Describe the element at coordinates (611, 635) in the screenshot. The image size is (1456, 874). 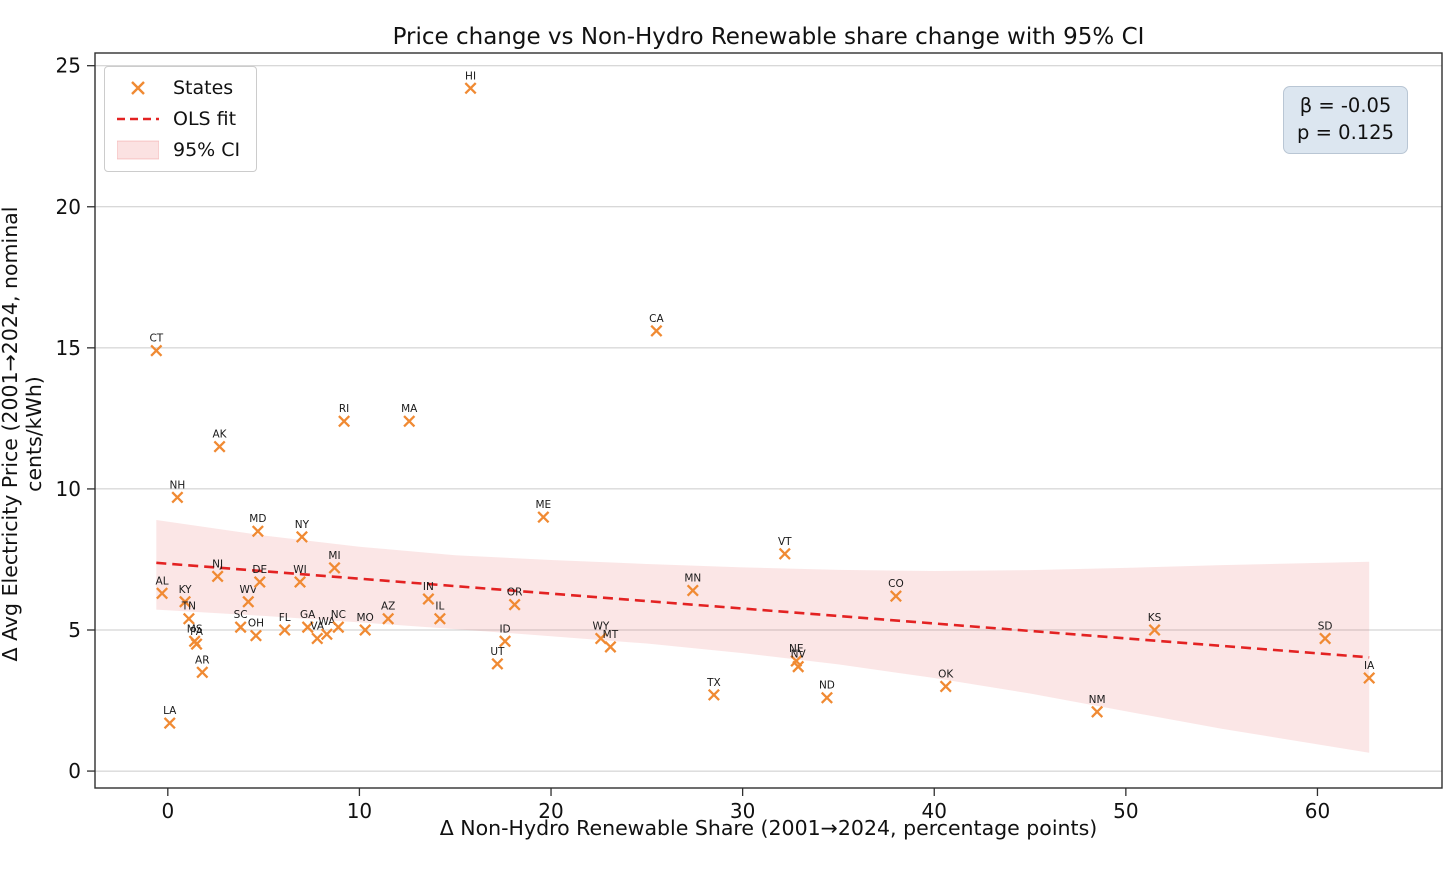
I see `state-label-MT: MT` at that location.